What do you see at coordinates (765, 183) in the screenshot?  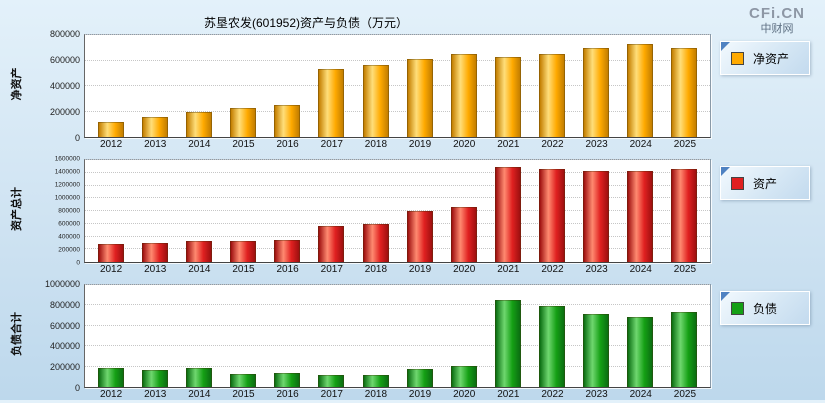 I see `legend-assets: 资产` at bounding box center [765, 183].